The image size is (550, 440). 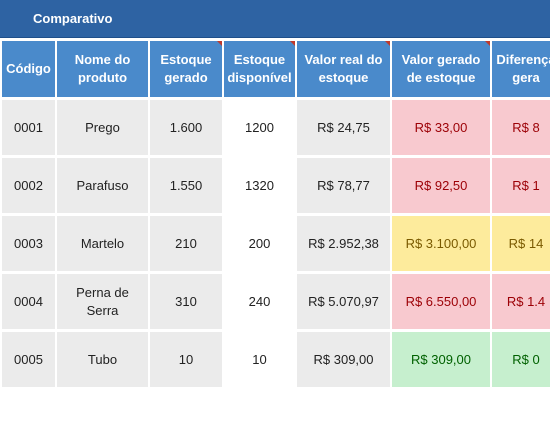 I want to click on valor-real-cell: R$ 78,77, so click(x=343, y=185).